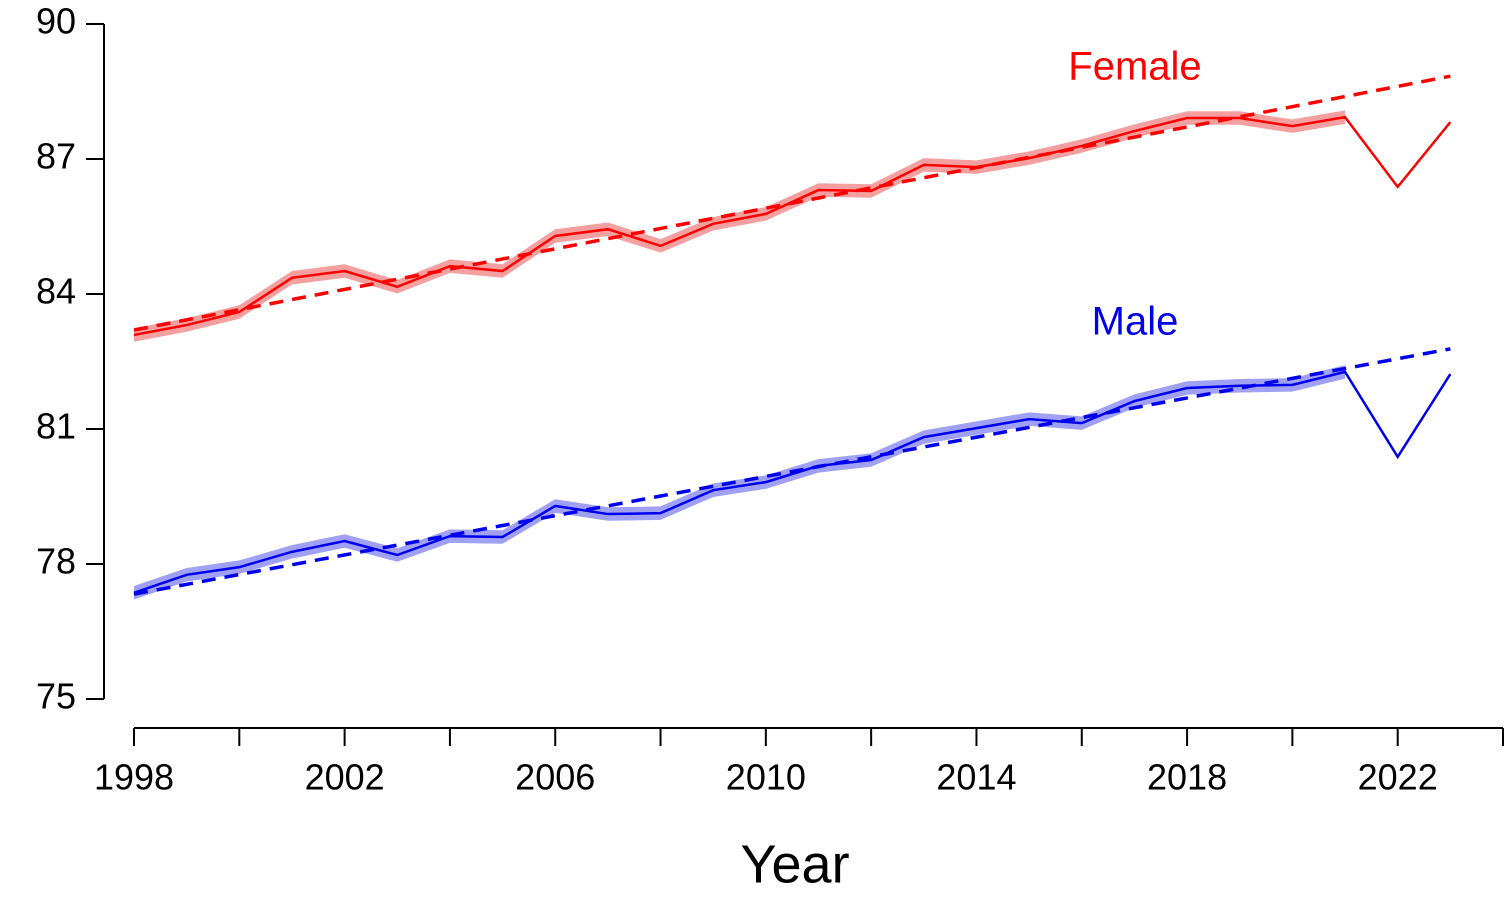 The image size is (1504, 904). What do you see at coordinates (555, 777) in the screenshot?
I see `x-tick-label: 2006` at bounding box center [555, 777].